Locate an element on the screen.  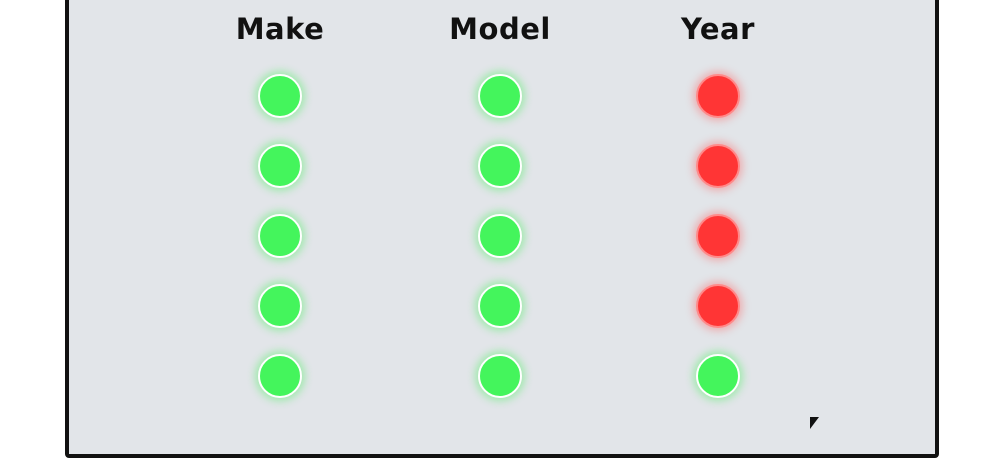
column-header: Year is located at coordinates (718, 29).